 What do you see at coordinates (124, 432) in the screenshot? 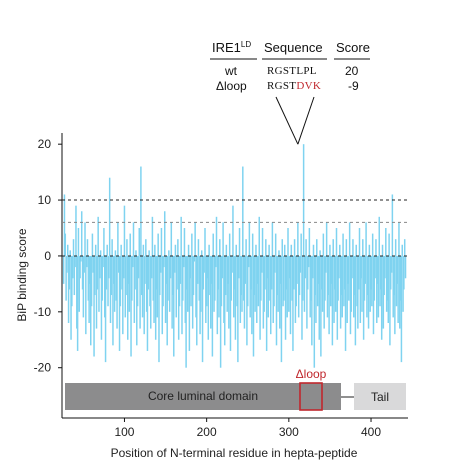
I see `x-tick-label: 100` at bounding box center [124, 432].